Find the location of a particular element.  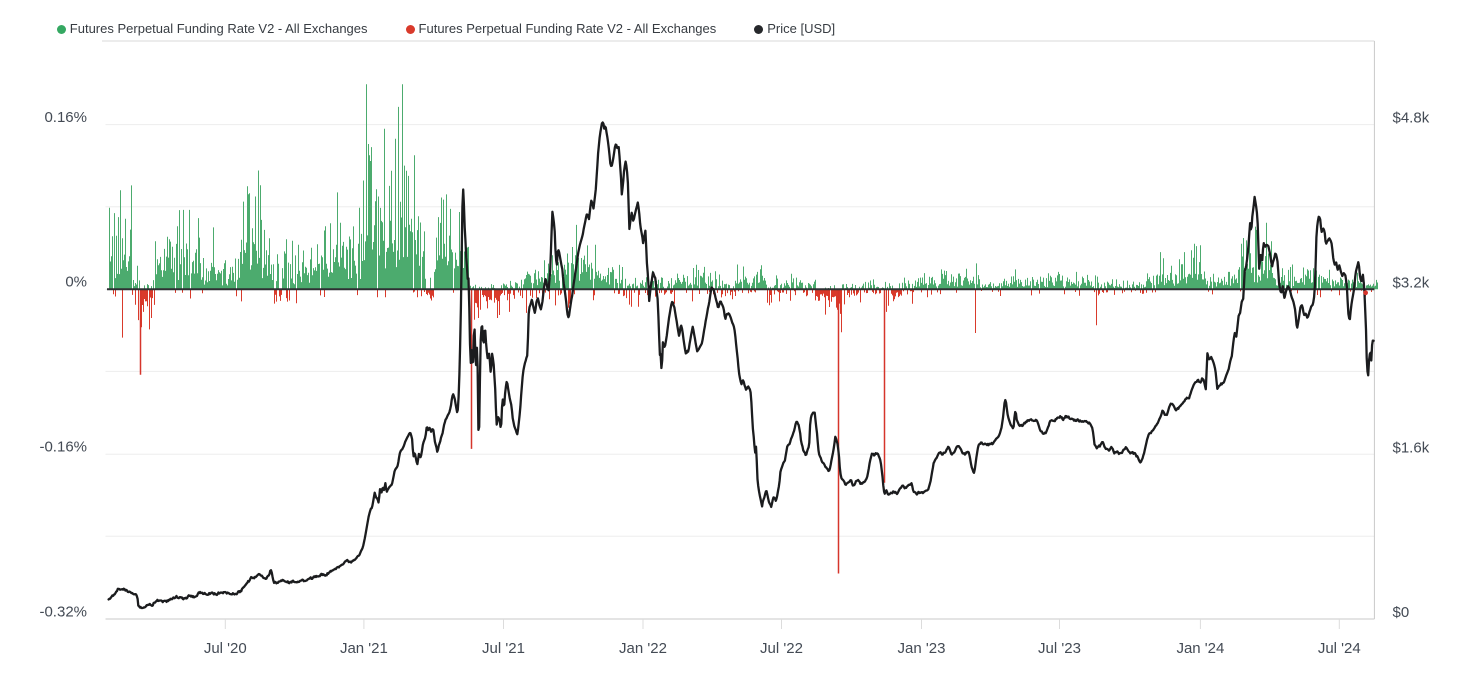

svg-text: $4.8k is located at coordinates (1411, 118).